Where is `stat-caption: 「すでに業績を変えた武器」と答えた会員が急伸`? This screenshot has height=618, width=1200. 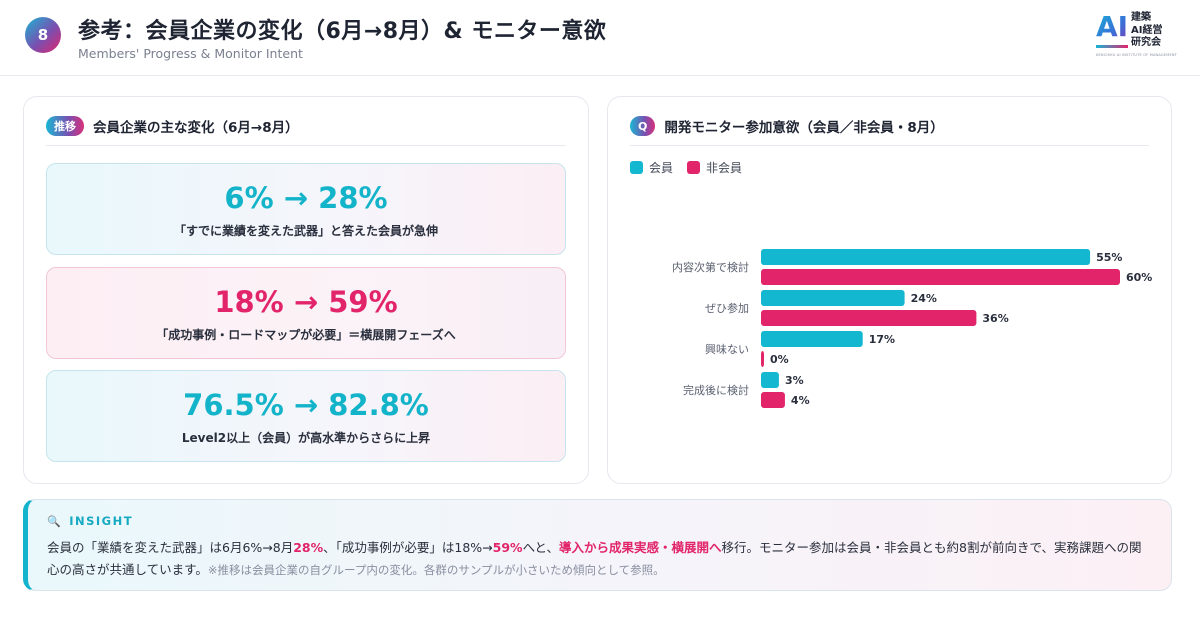 stat-caption: 「すでに業績を変えた武器」と答えた会員が急伸 is located at coordinates (306, 231).